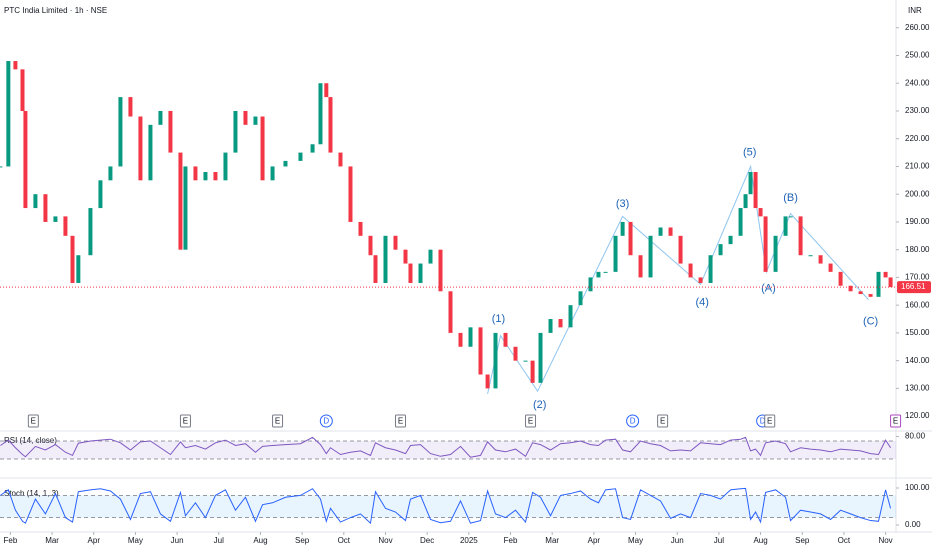 Image resolution: width=932 pixels, height=550 pixels. Describe the element at coordinates (55, 10) in the screenshot. I see `chart-title: PTC India Limited · 1h · NSE` at that location.